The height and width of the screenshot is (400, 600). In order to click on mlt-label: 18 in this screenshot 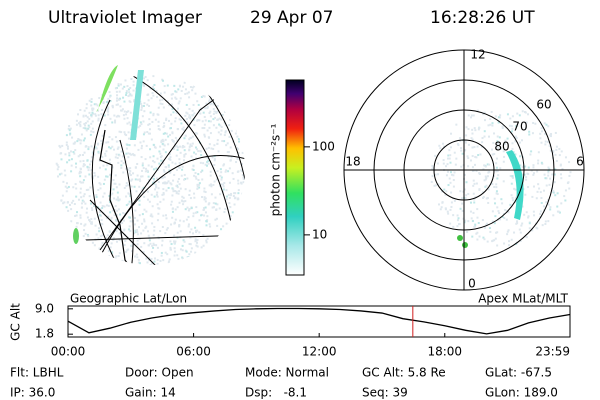, I will do `click(352, 162)`.